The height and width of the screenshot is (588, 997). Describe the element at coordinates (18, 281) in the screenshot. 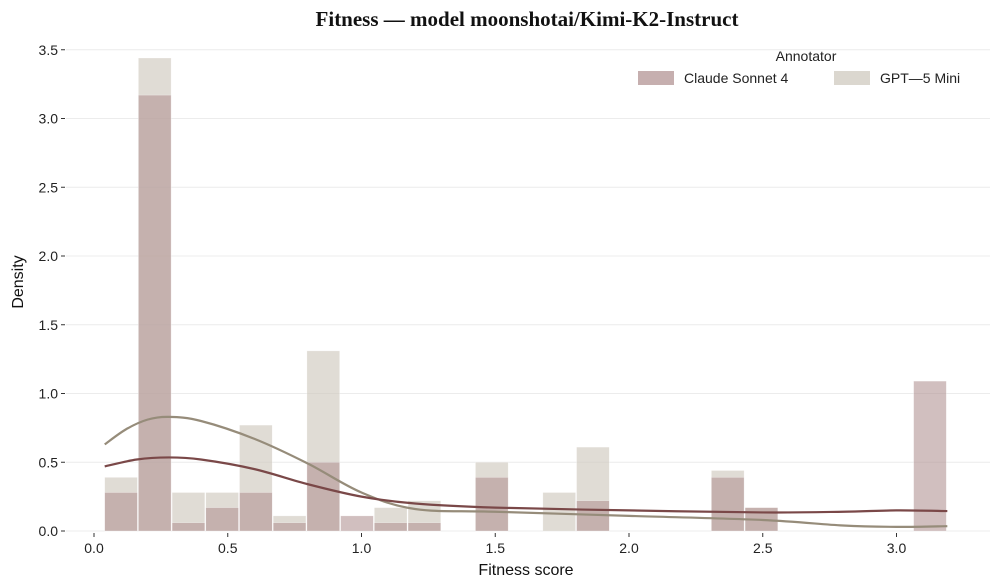

I see `y-axis-label: Density` at that location.